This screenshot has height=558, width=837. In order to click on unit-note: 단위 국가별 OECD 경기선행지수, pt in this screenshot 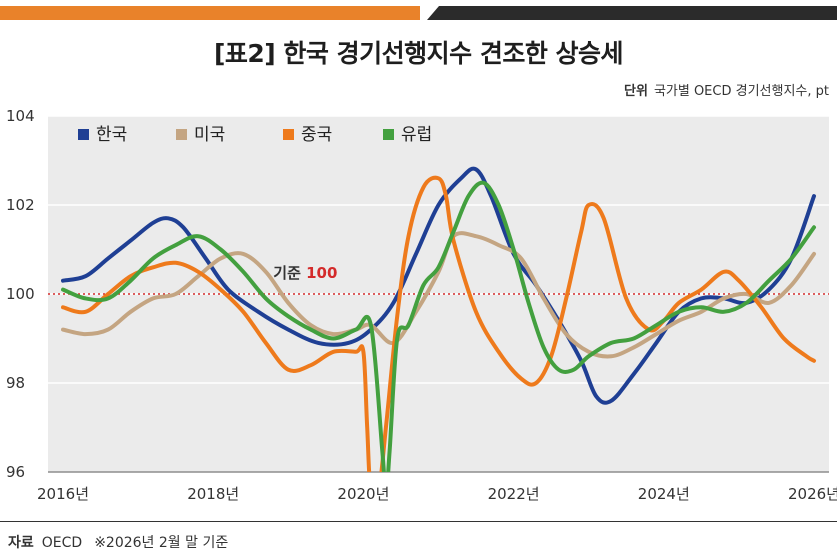, I will do `click(726, 89)`.